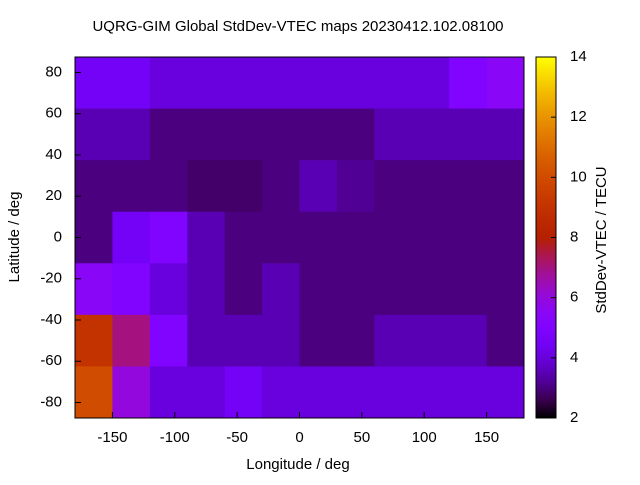 The image size is (640, 485). What do you see at coordinates (574, 297) in the screenshot?
I see `colorbar-tick-label: 6` at bounding box center [574, 297].